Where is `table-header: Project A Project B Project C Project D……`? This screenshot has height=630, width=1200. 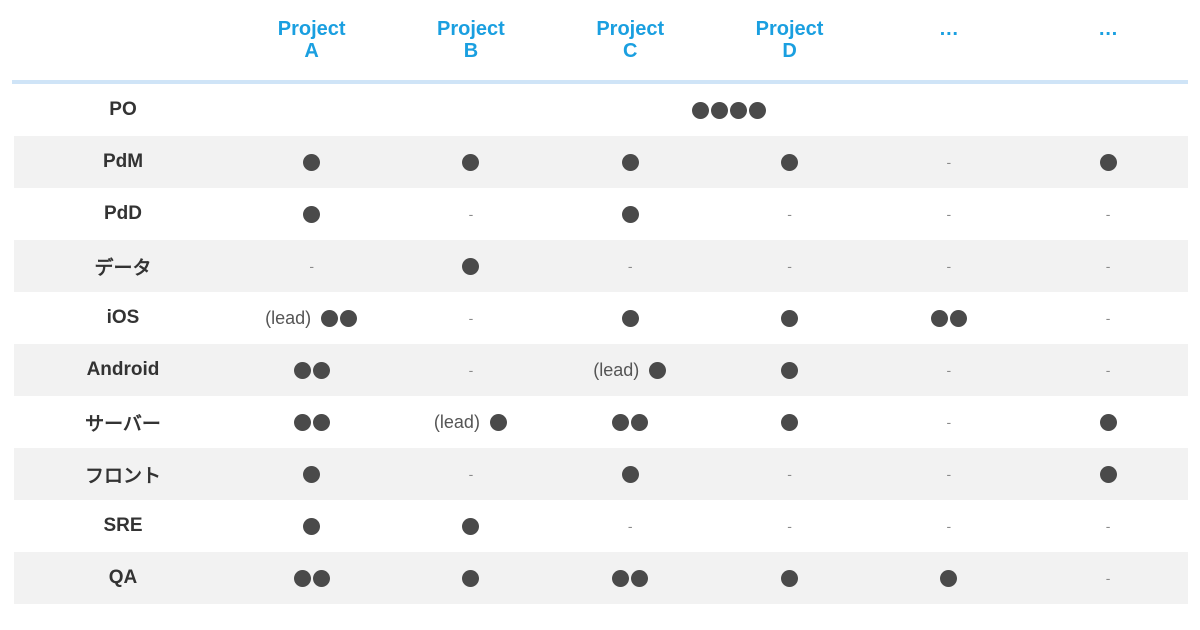 table-header: Project A Project B Project C Project D…… is located at coordinates (601, 40).